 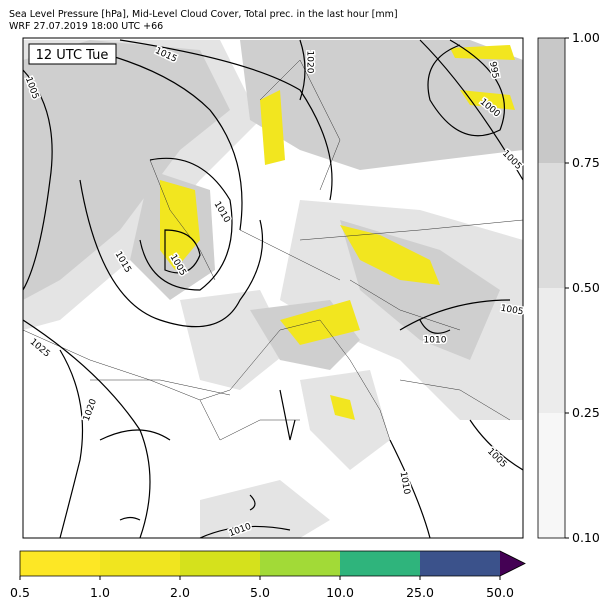 I want to click on cloud-tick-label: 1.00, so click(x=586, y=37).